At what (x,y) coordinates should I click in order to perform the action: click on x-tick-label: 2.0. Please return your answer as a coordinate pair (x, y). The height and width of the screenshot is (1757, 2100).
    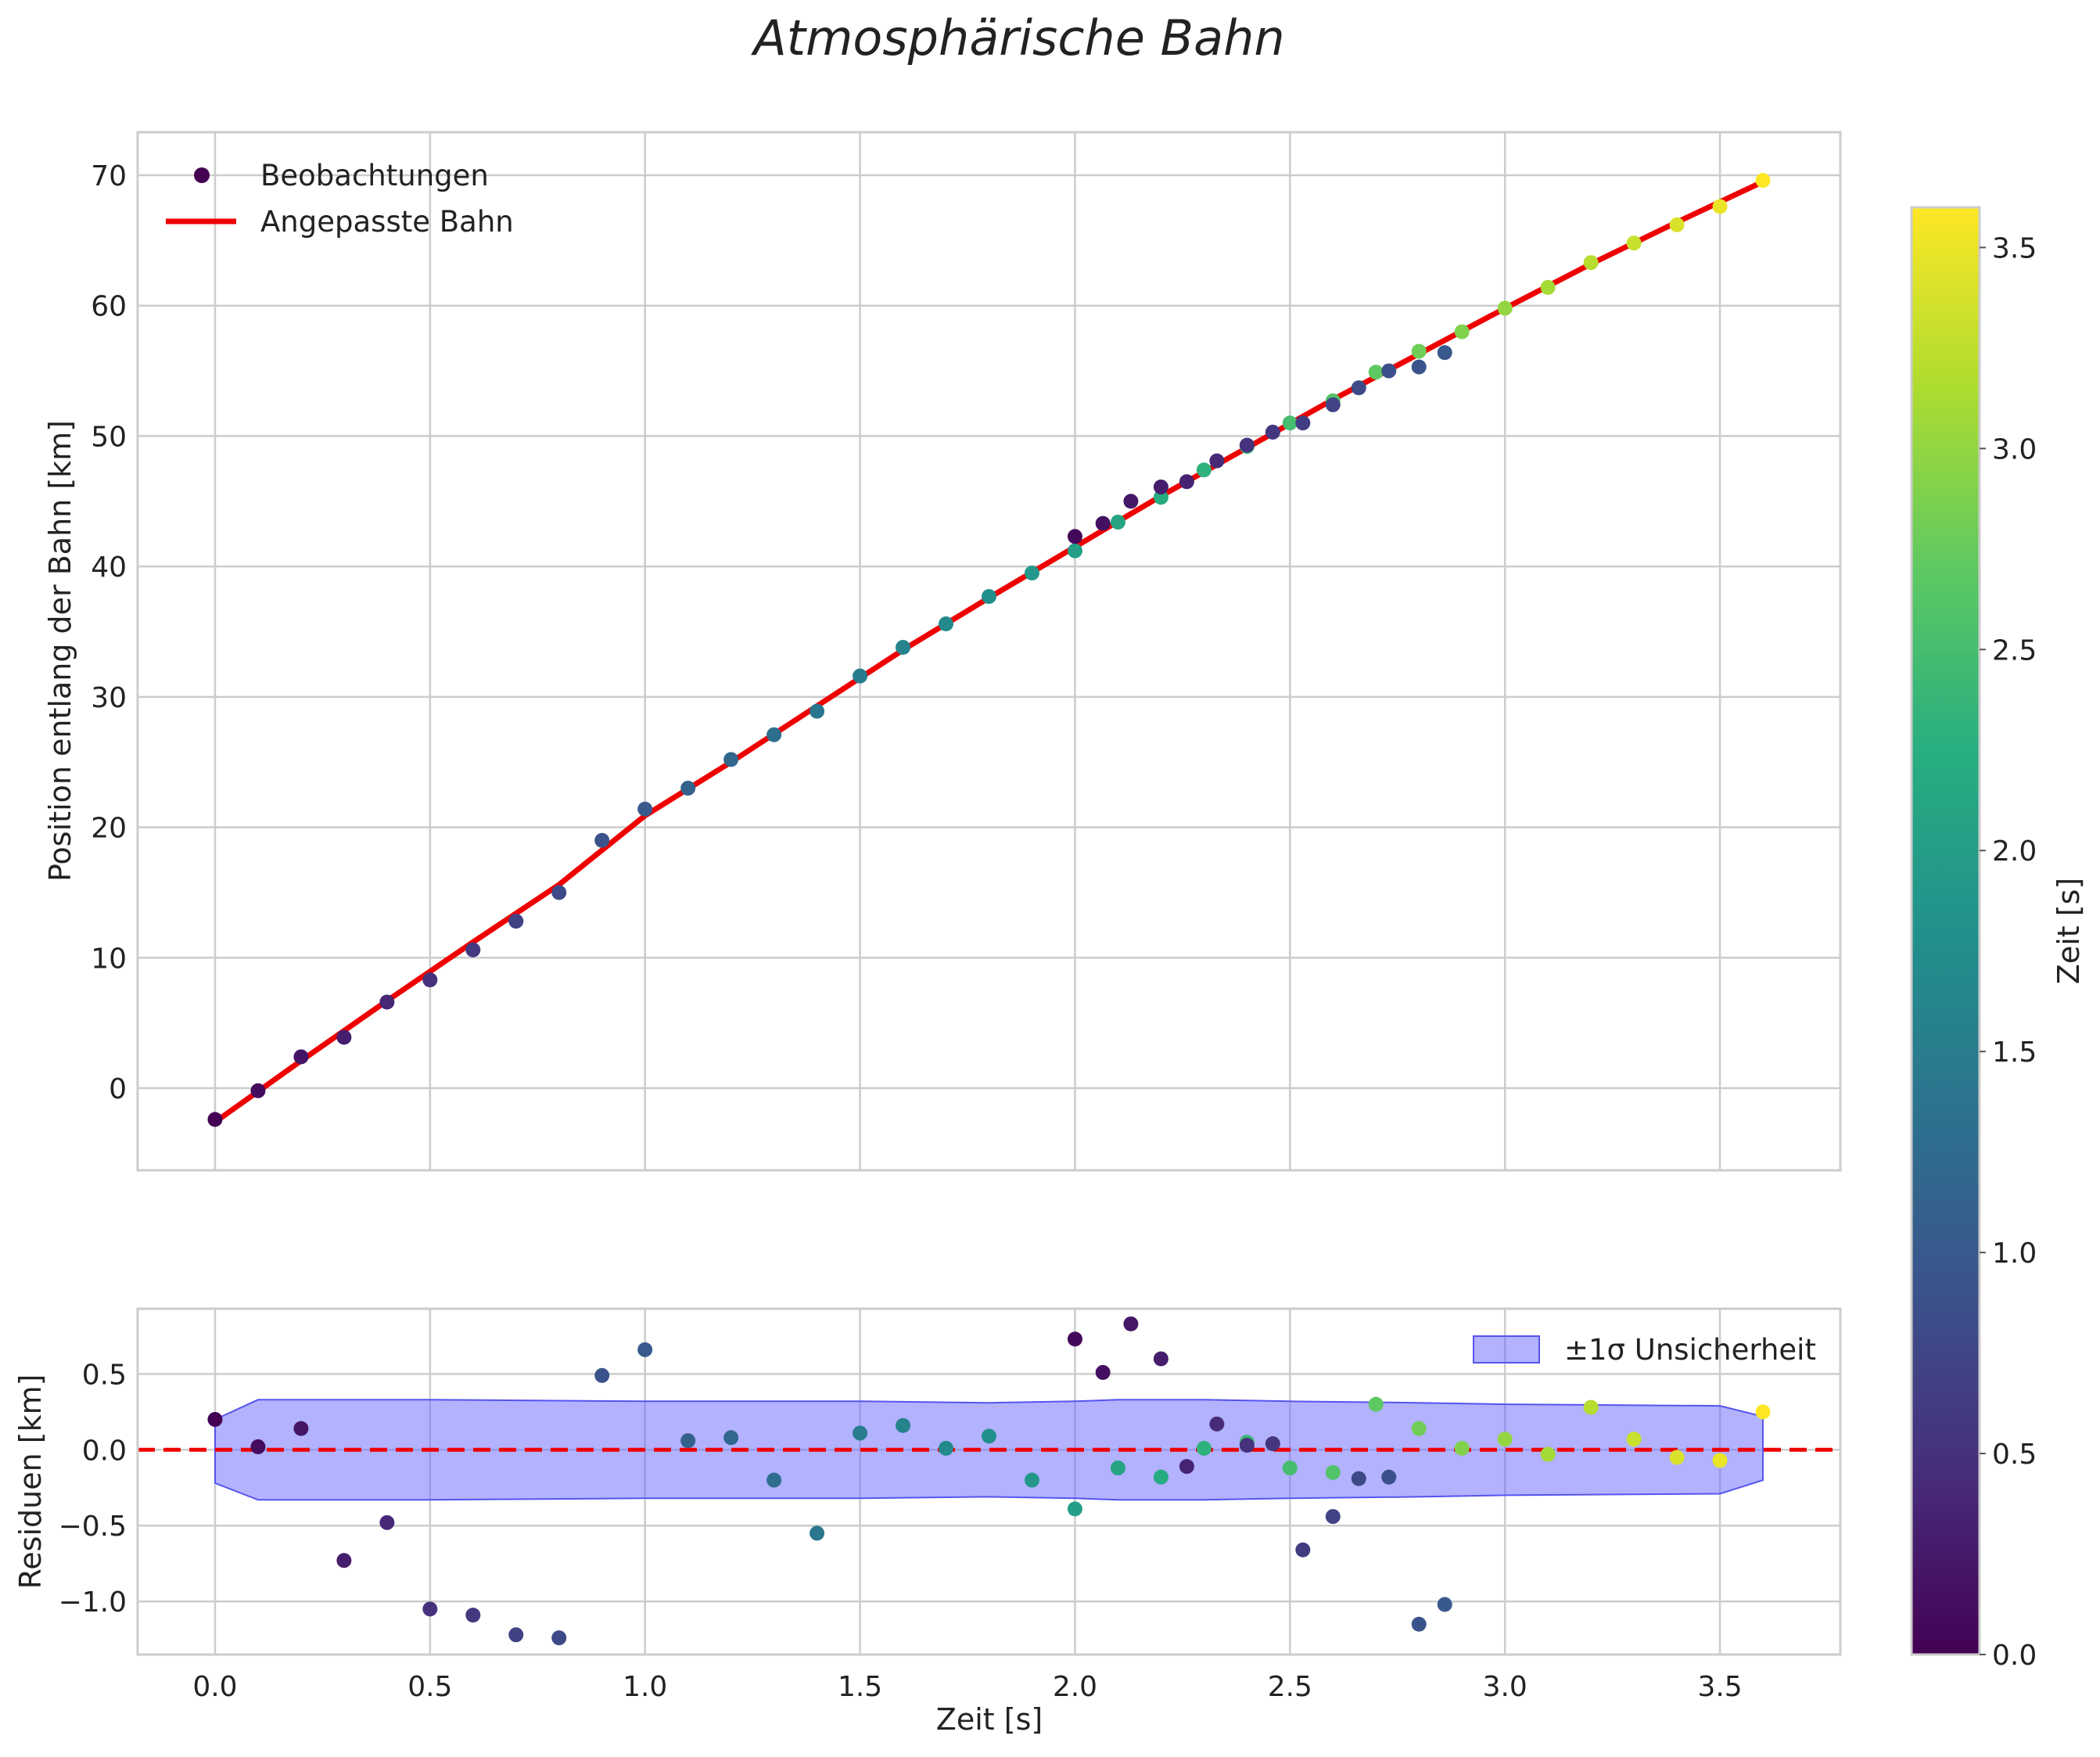
    Looking at the image, I should click on (1075, 1687).